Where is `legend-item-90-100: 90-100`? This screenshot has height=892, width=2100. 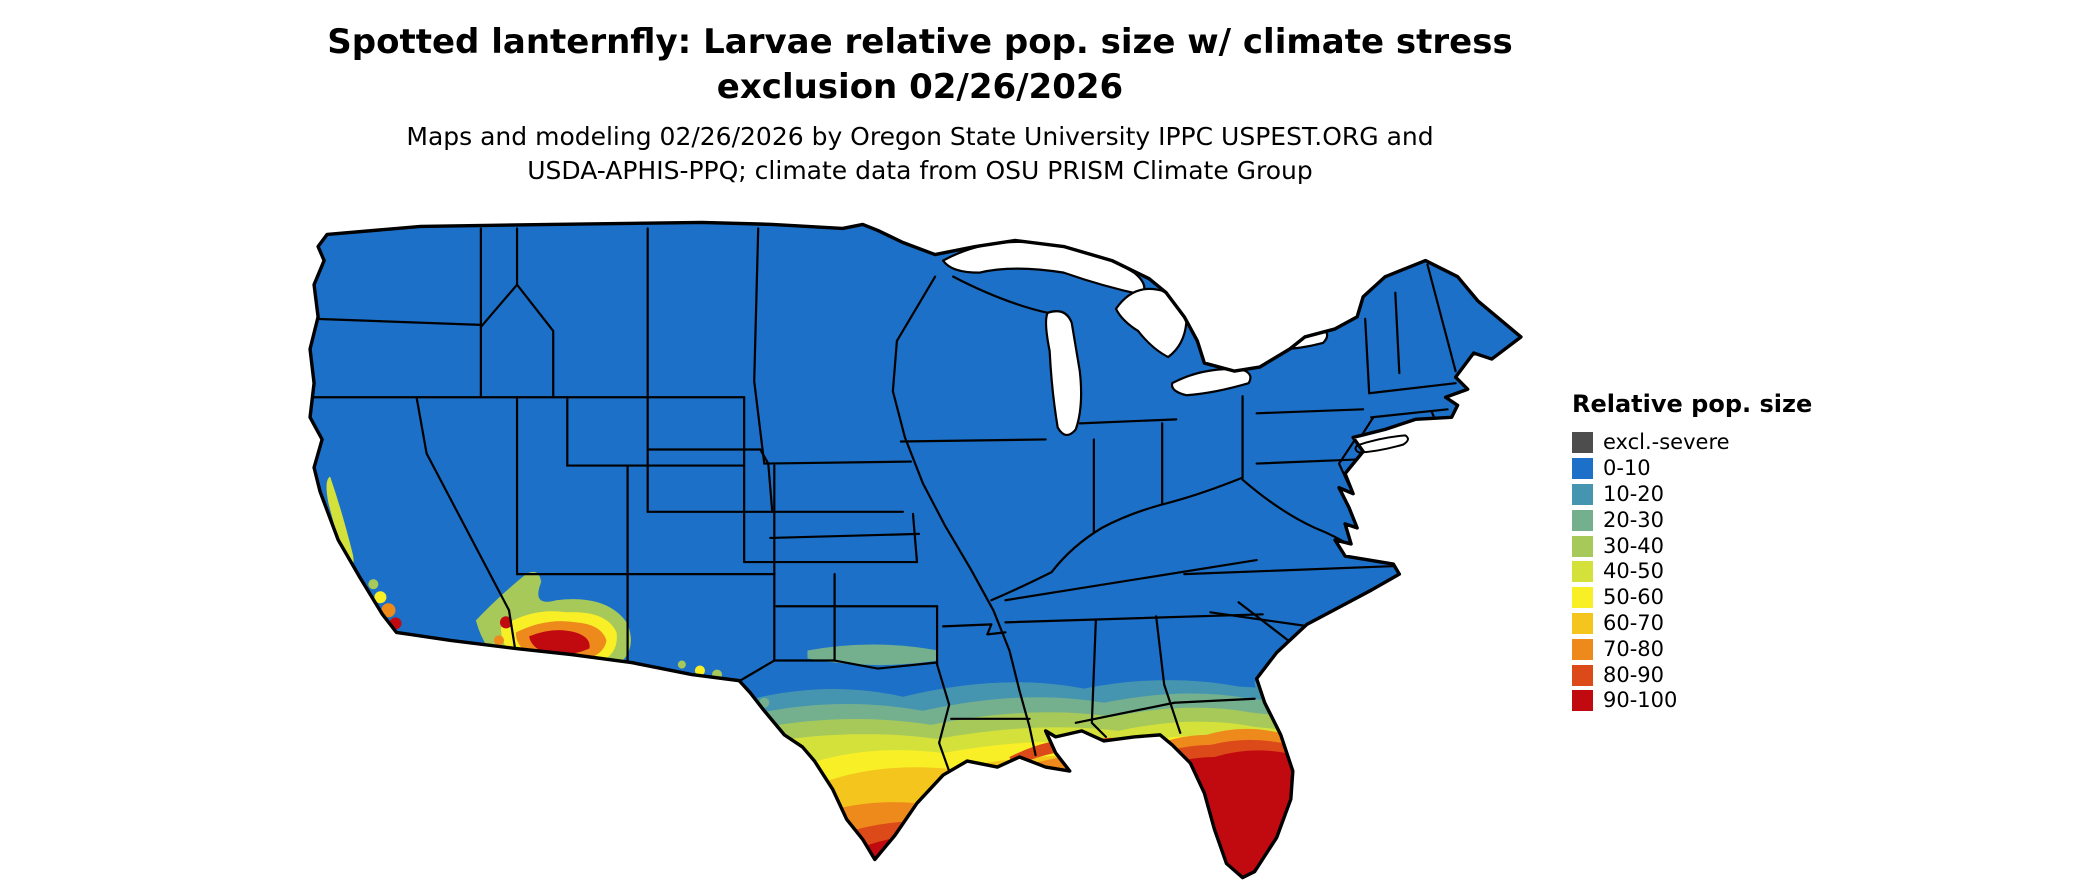
legend-item-90-100: 90-100 is located at coordinates (1692, 701).